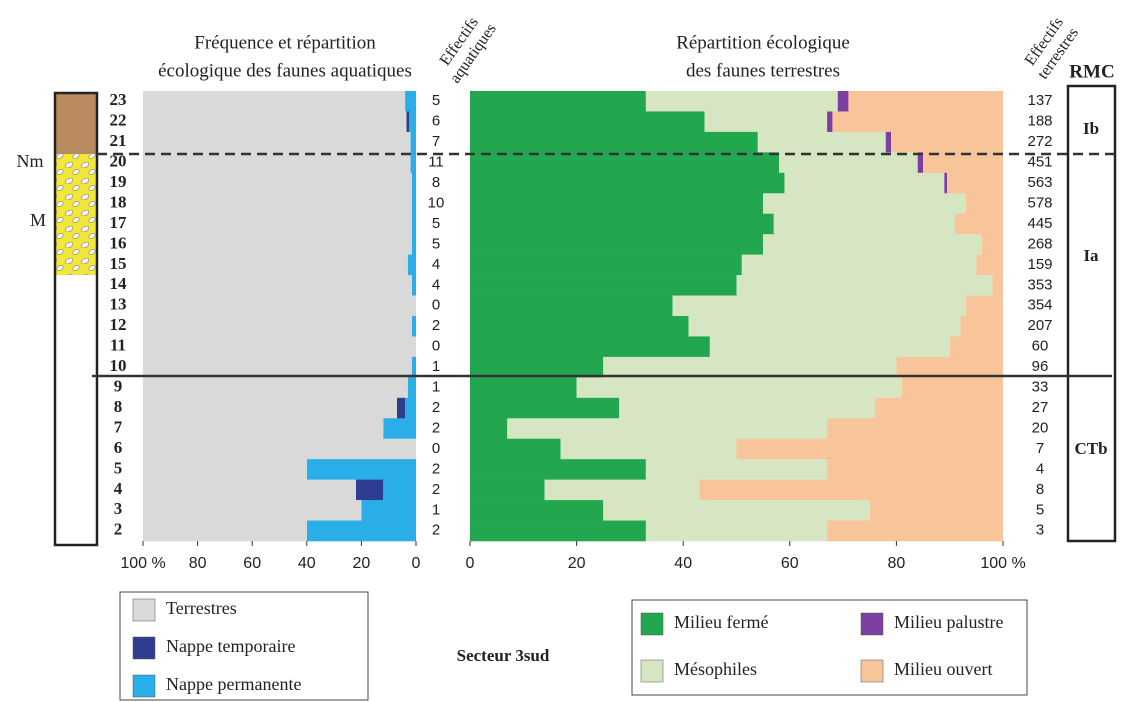 The height and width of the screenshot is (702, 1129). Describe the element at coordinates (1040, 530) in the screenshot. I see `count-label: 3` at that location.